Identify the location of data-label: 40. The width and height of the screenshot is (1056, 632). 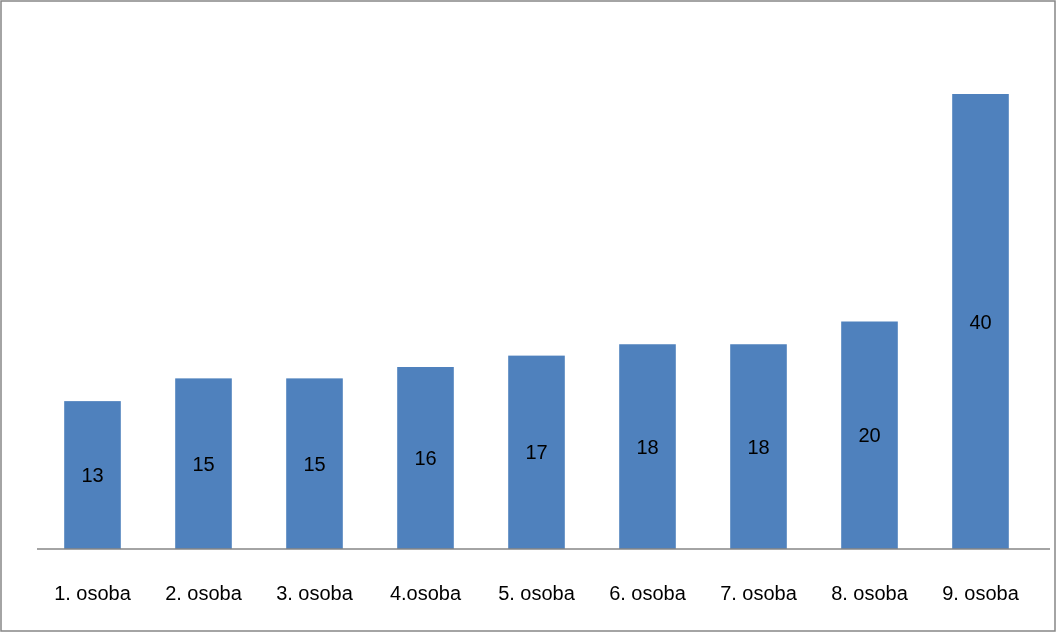
(980, 321).